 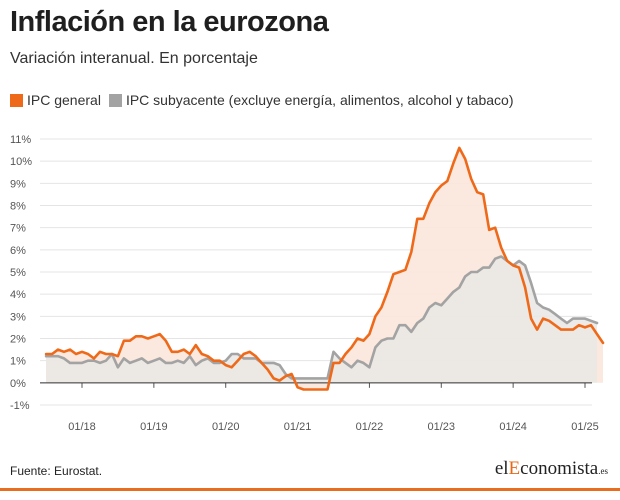 What do you see at coordinates (18, 207) in the screenshot?
I see `y-tick-label: 8%` at bounding box center [18, 207].